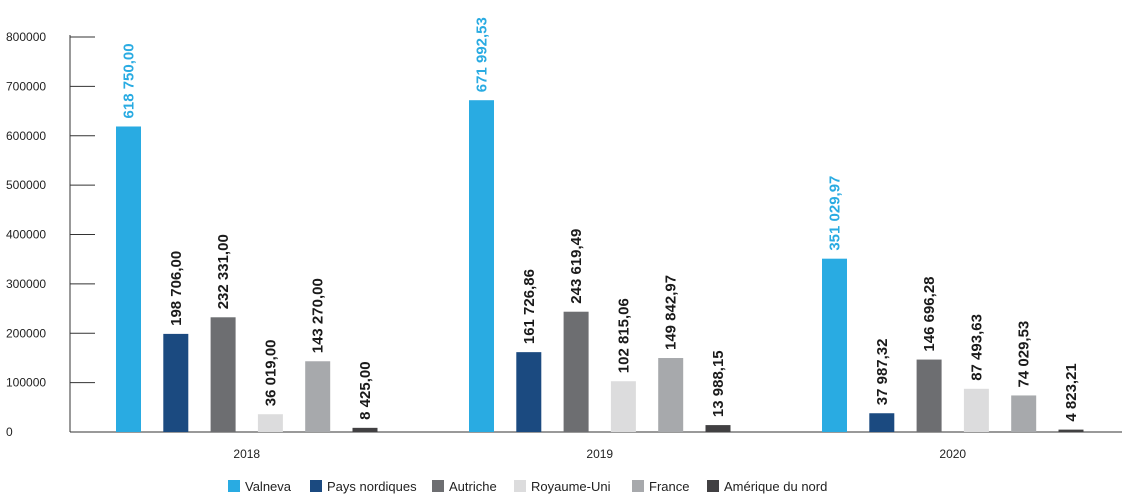 The image size is (1131, 502). What do you see at coordinates (623, 335) in the screenshot?
I see `data-label-royaume-uni-2019: 102 815,06` at bounding box center [623, 335].